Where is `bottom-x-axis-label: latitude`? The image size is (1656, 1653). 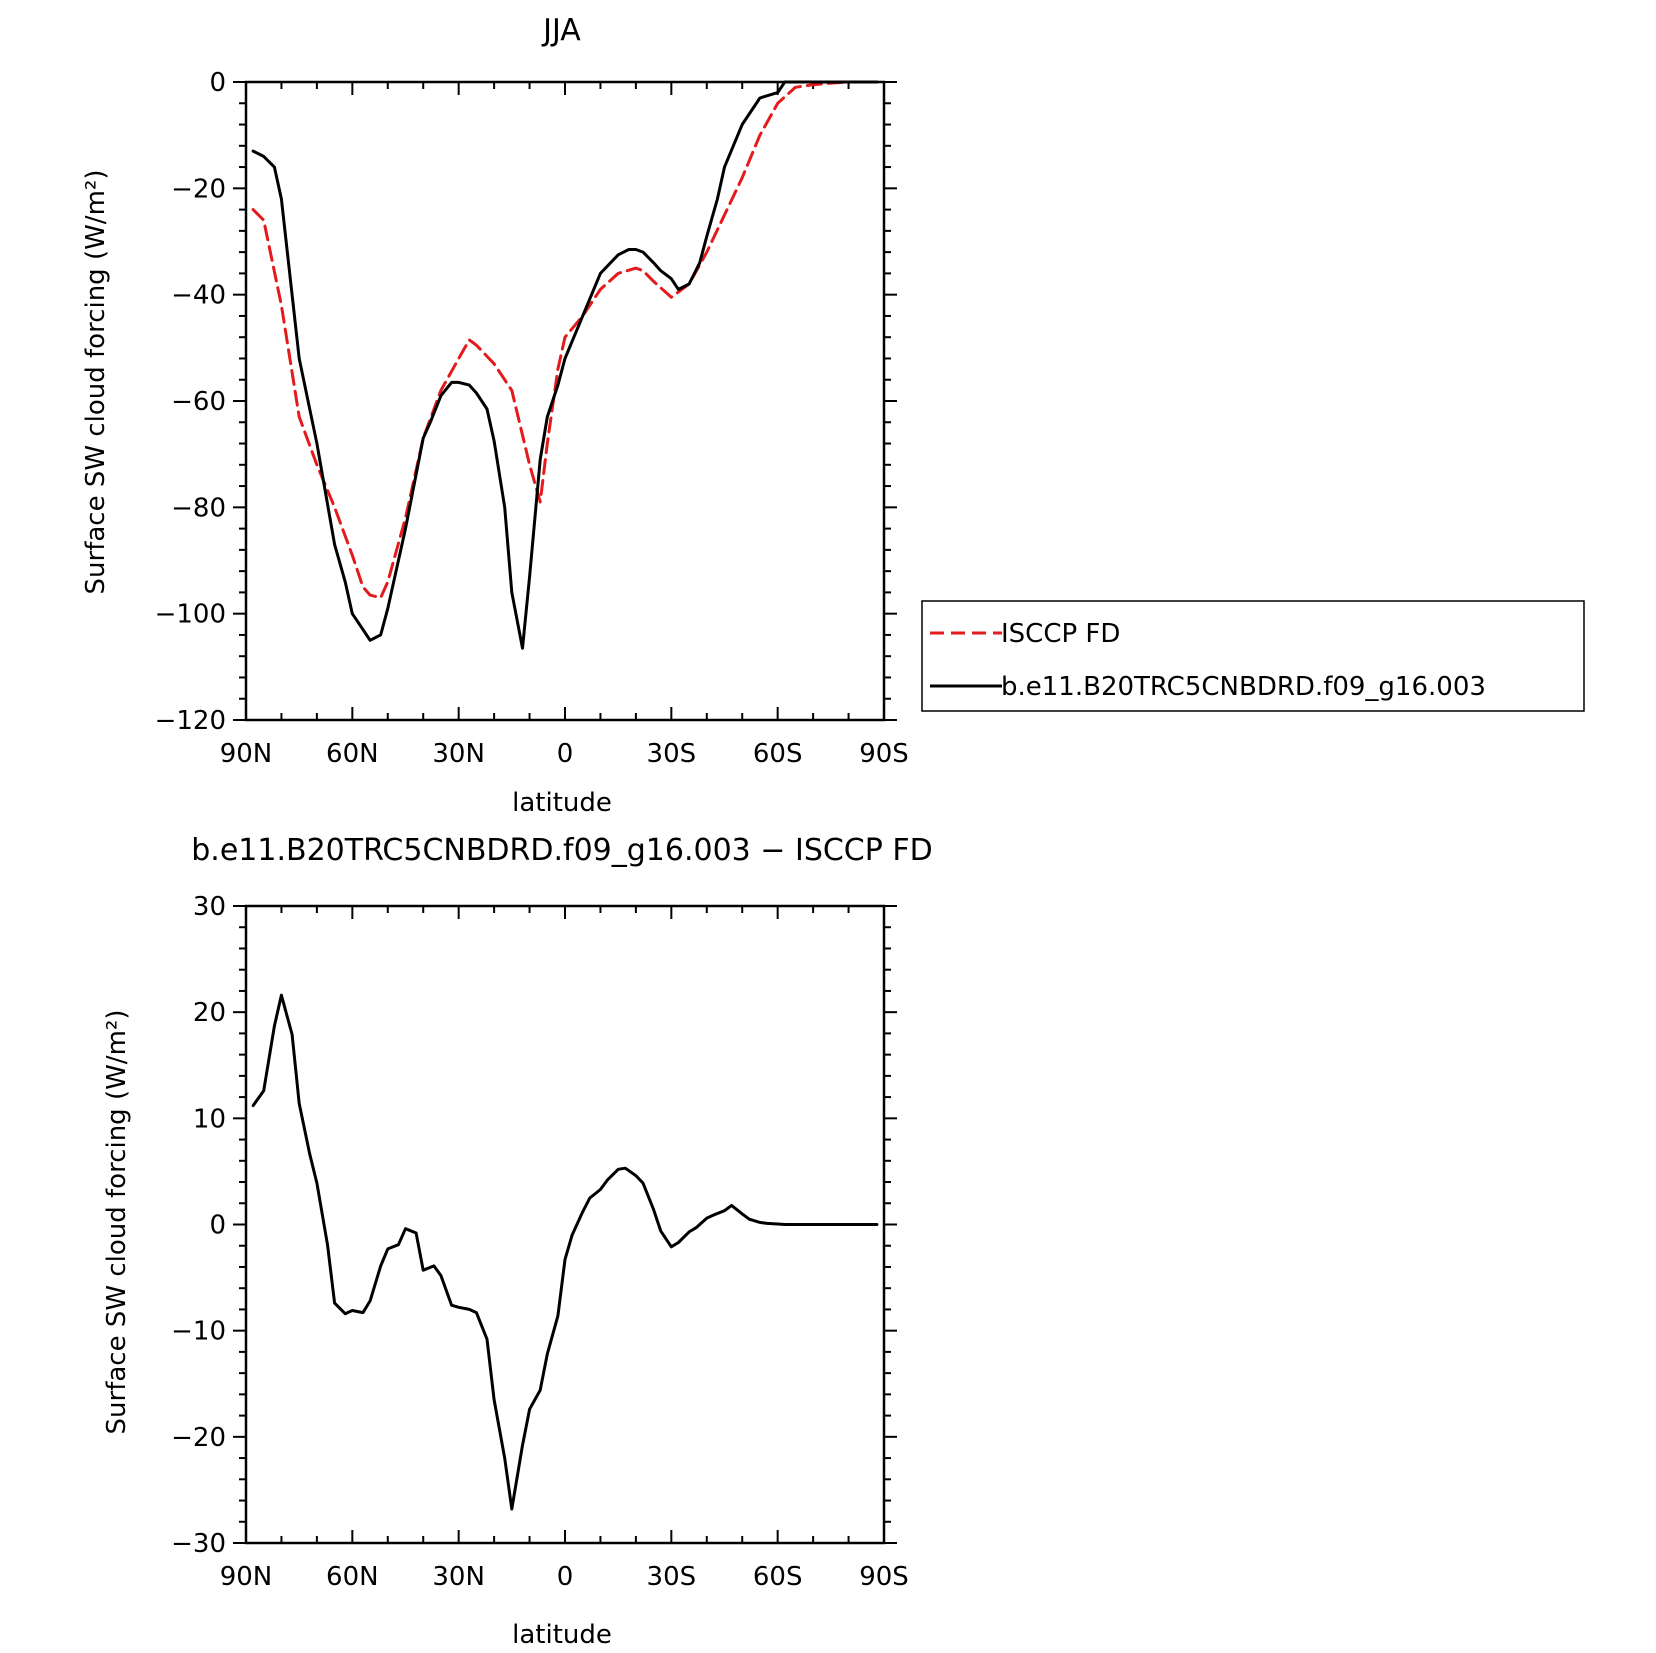 bottom-x-axis-label: latitude is located at coordinates (562, 1635).